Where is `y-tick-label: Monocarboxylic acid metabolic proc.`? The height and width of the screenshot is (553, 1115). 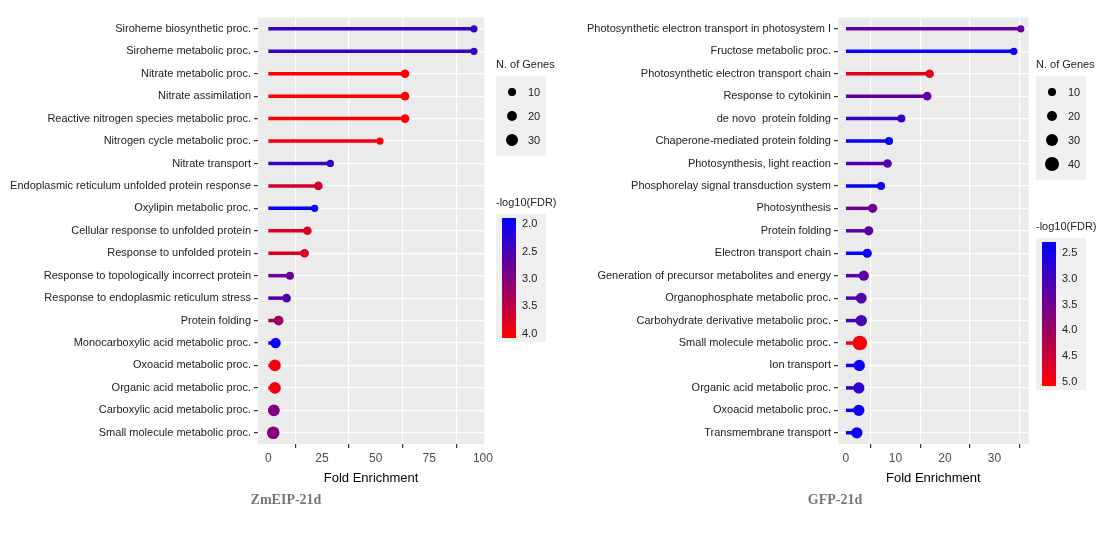
y-tick-label: Monocarboxylic acid metabolic proc. is located at coordinates (162, 342).